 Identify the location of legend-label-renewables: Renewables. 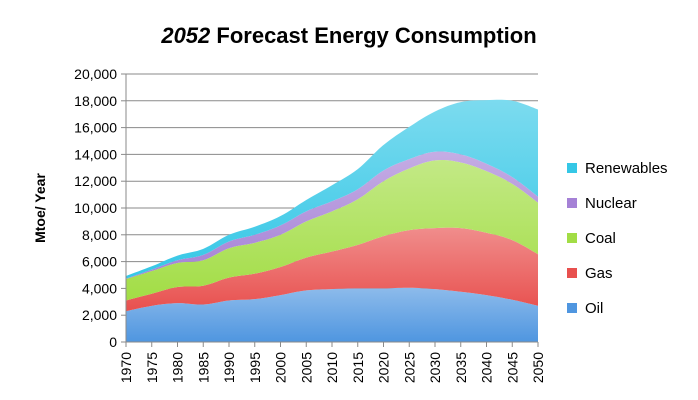
(626, 168).